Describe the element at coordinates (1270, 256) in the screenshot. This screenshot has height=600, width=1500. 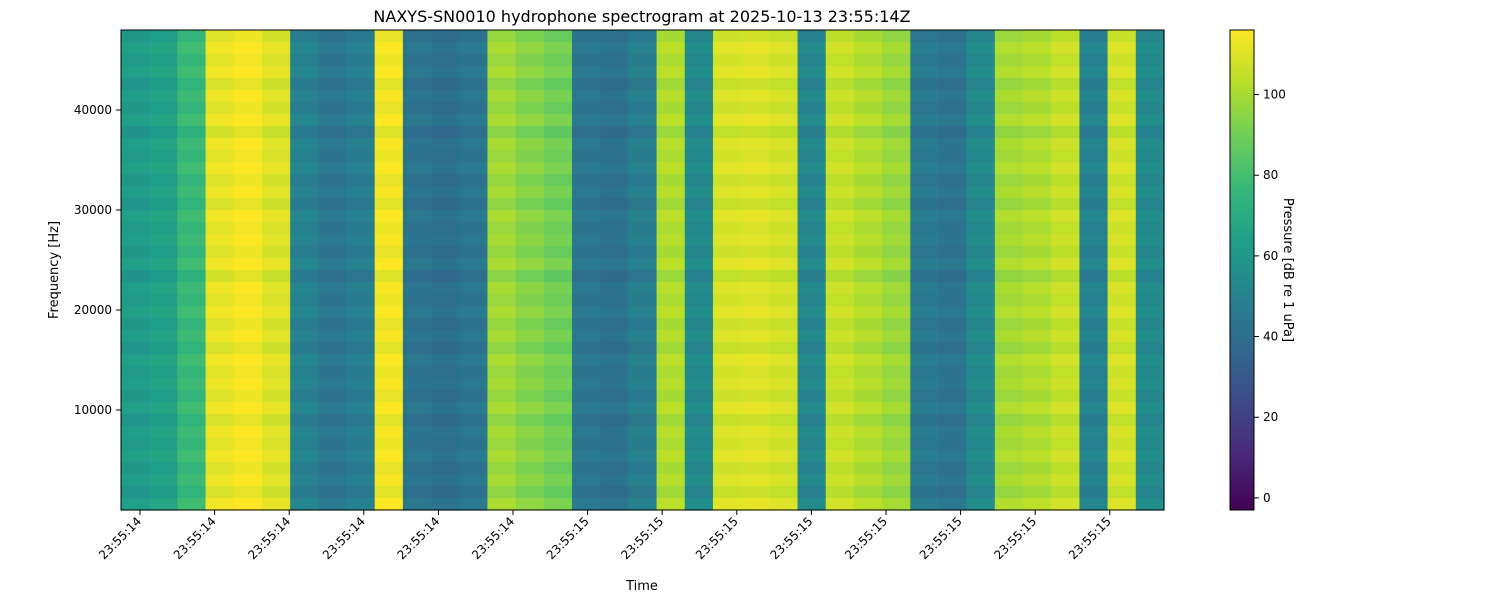
I see `colorbar-tick-label: 60` at that location.